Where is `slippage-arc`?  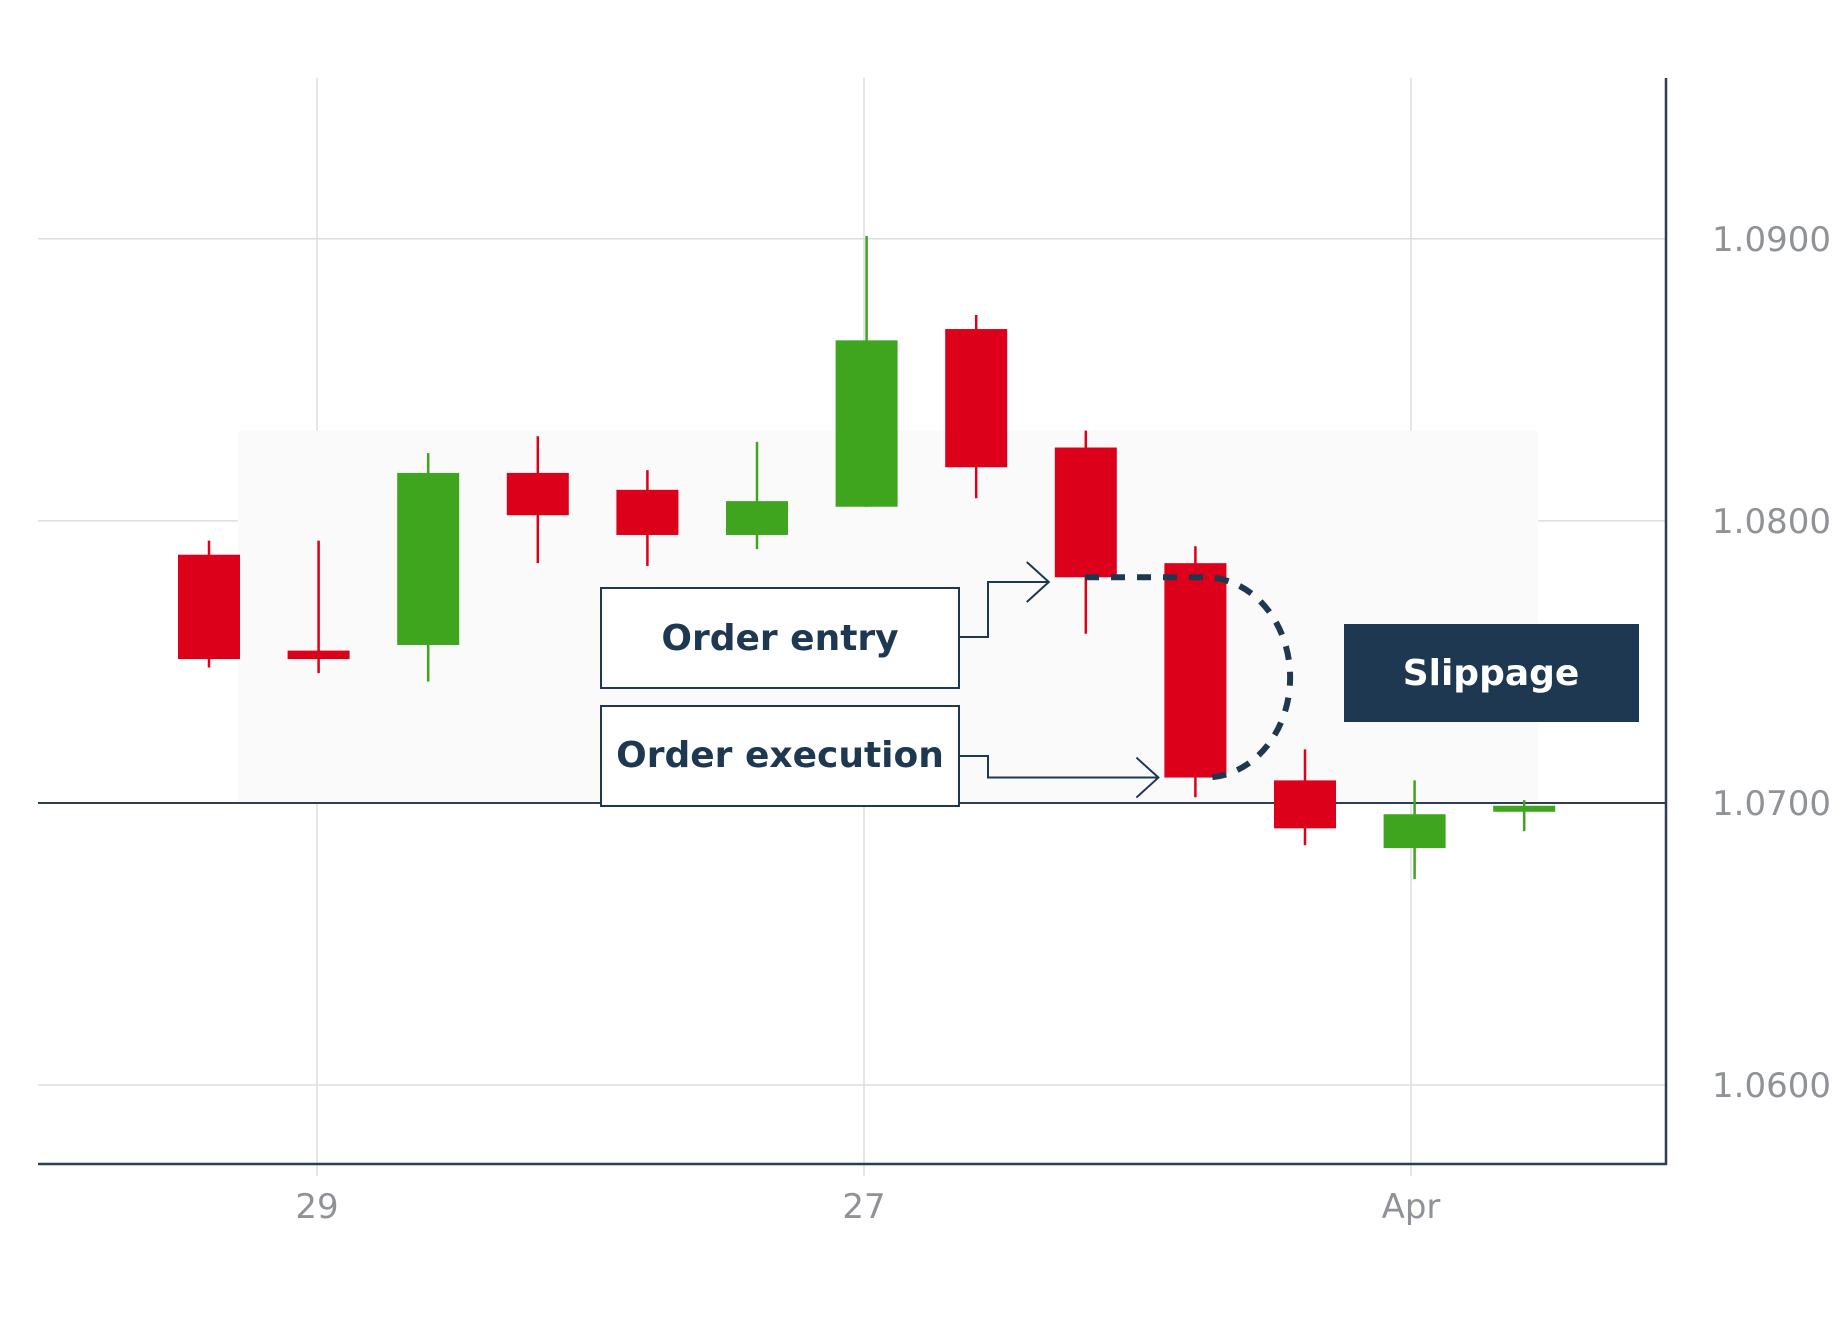
slippage-arc is located at coordinates (1189, 677).